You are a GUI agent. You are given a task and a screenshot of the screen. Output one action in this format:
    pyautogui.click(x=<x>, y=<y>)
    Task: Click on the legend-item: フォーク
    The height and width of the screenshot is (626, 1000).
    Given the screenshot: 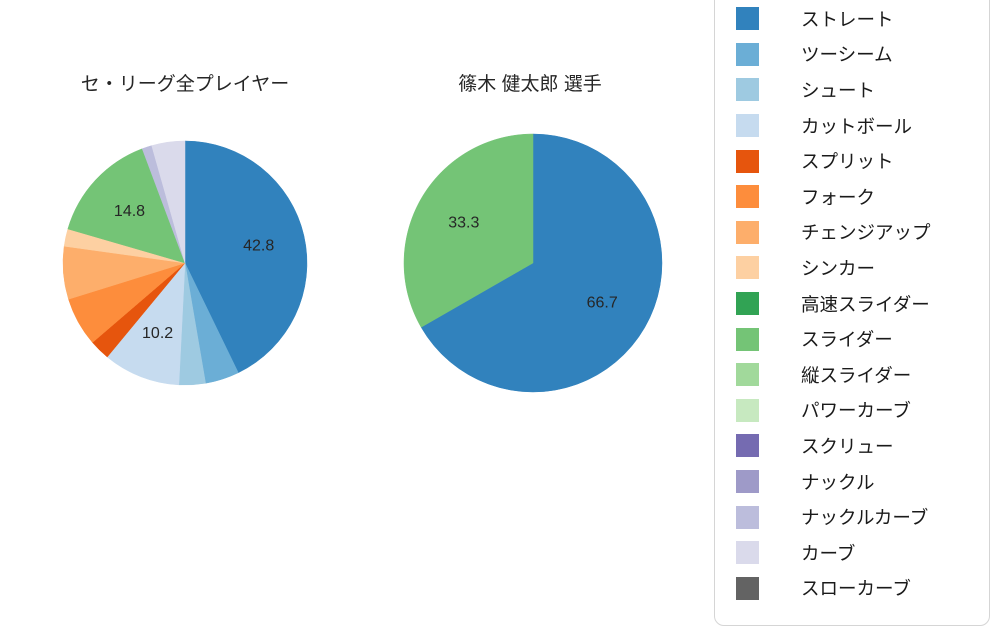 What is the action you would take?
    pyautogui.click(x=852, y=197)
    